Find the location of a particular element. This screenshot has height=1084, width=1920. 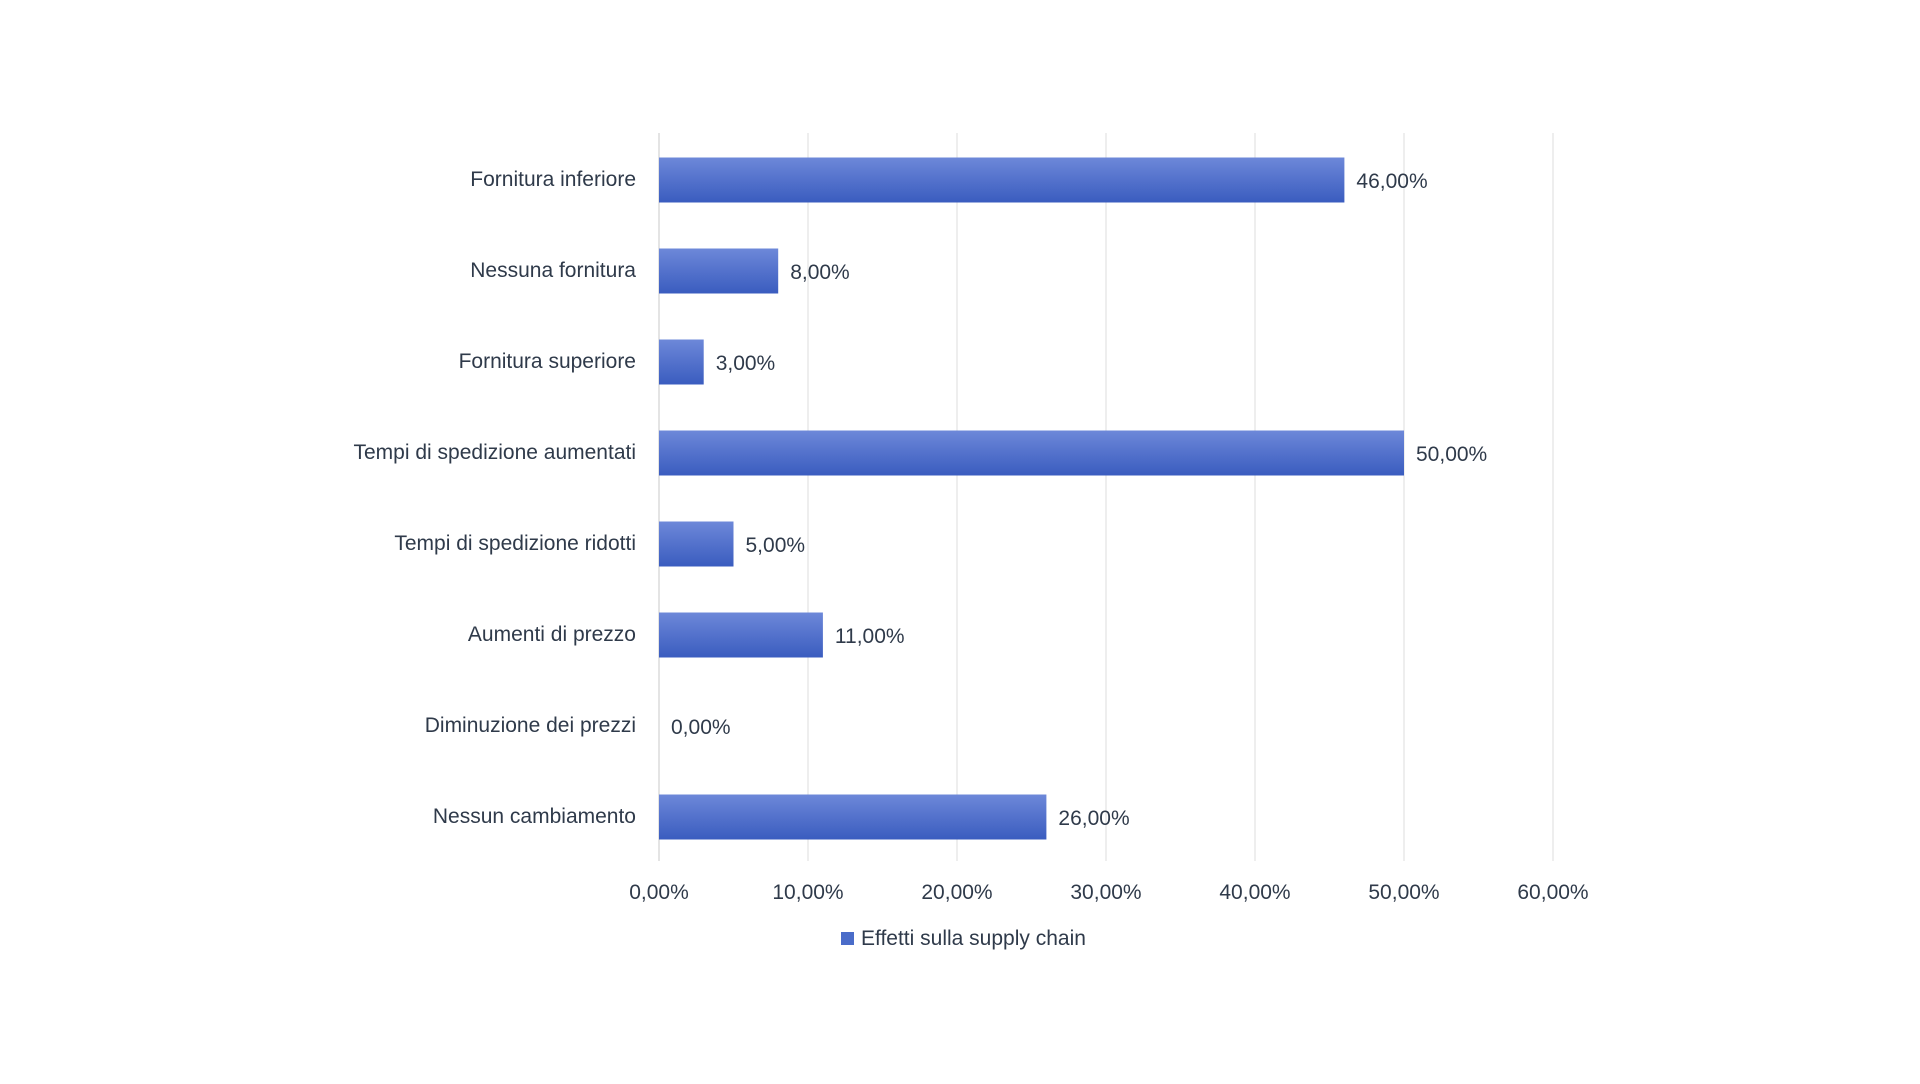

category-label: Nessuna fornitura is located at coordinates (553, 270).